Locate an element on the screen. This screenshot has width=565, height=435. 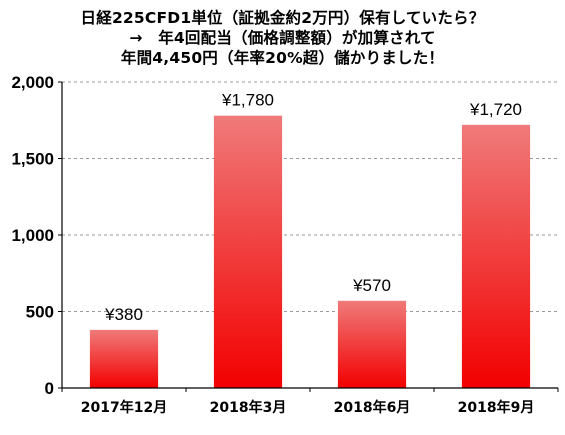
x-axis-categories: 2017年12月 2018年3月 2018年6月 2018年9月 is located at coordinates (308, 407).